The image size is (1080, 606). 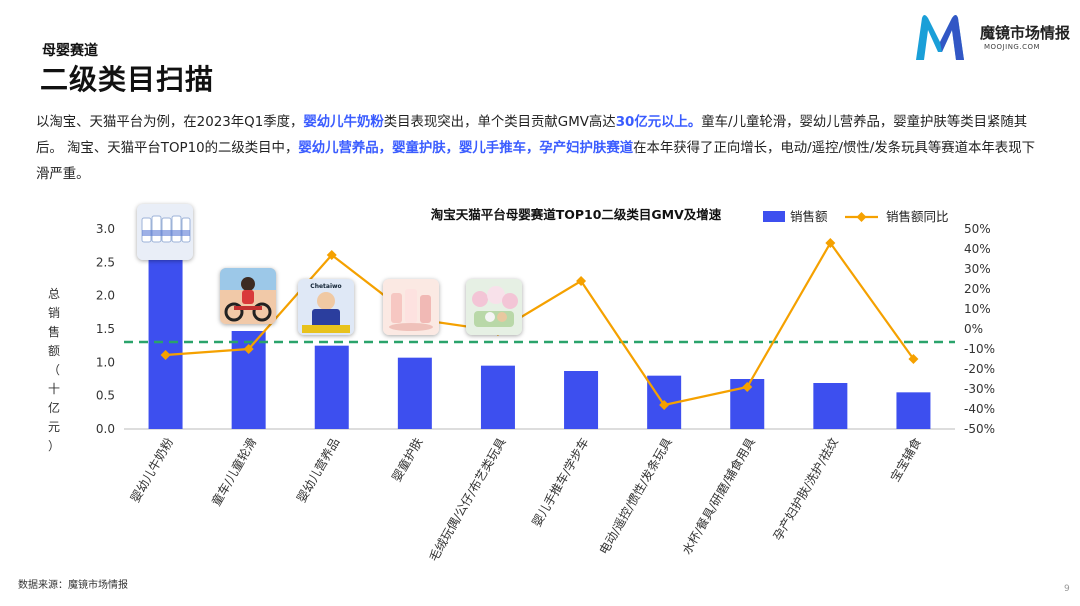 What do you see at coordinates (467, 500) in the screenshot?
I see `x-tick-label: 毛绒玩偶/公仔/布艺类玩具` at bounding box center [467, 500].